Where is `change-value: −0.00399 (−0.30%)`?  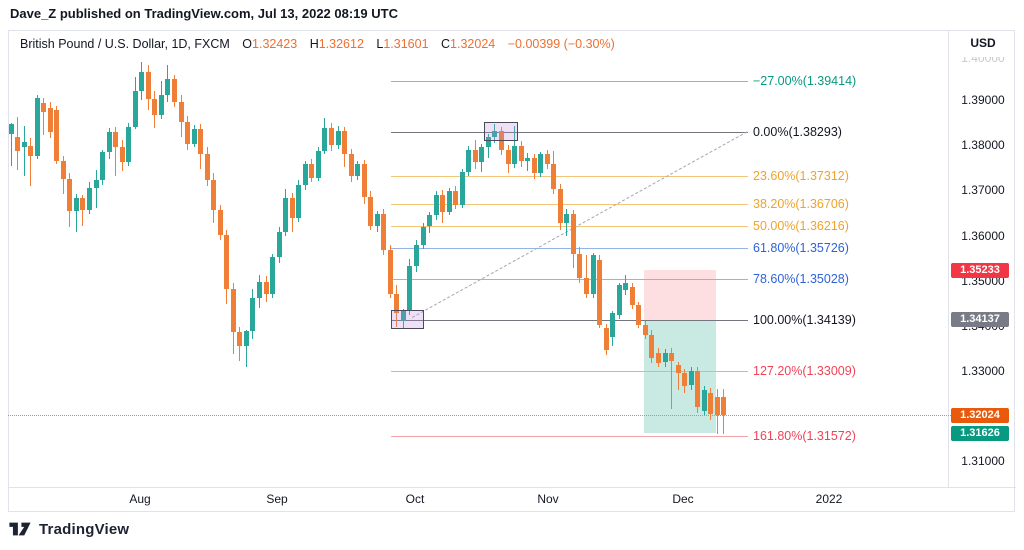
change-value: −0.00399 (−0.30%) is located at coordinates (561, 44).